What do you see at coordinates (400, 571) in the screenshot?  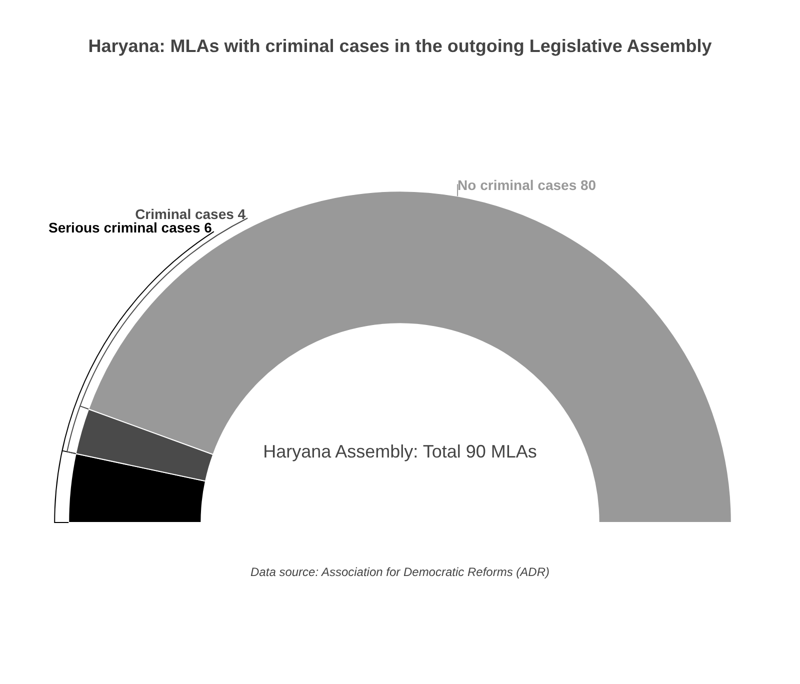 I see `source-note: Data source: Association for Democratic Reforms (ADR)` at bounding box center [400, 571].